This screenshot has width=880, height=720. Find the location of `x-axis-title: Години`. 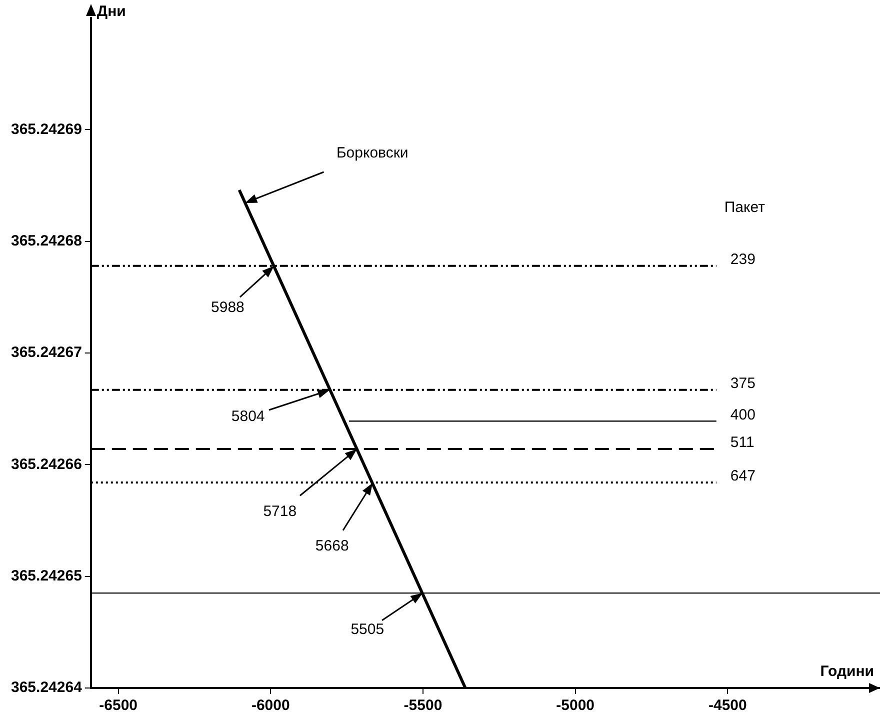

x-axis-title: Години is located at coordinates (847, 671).